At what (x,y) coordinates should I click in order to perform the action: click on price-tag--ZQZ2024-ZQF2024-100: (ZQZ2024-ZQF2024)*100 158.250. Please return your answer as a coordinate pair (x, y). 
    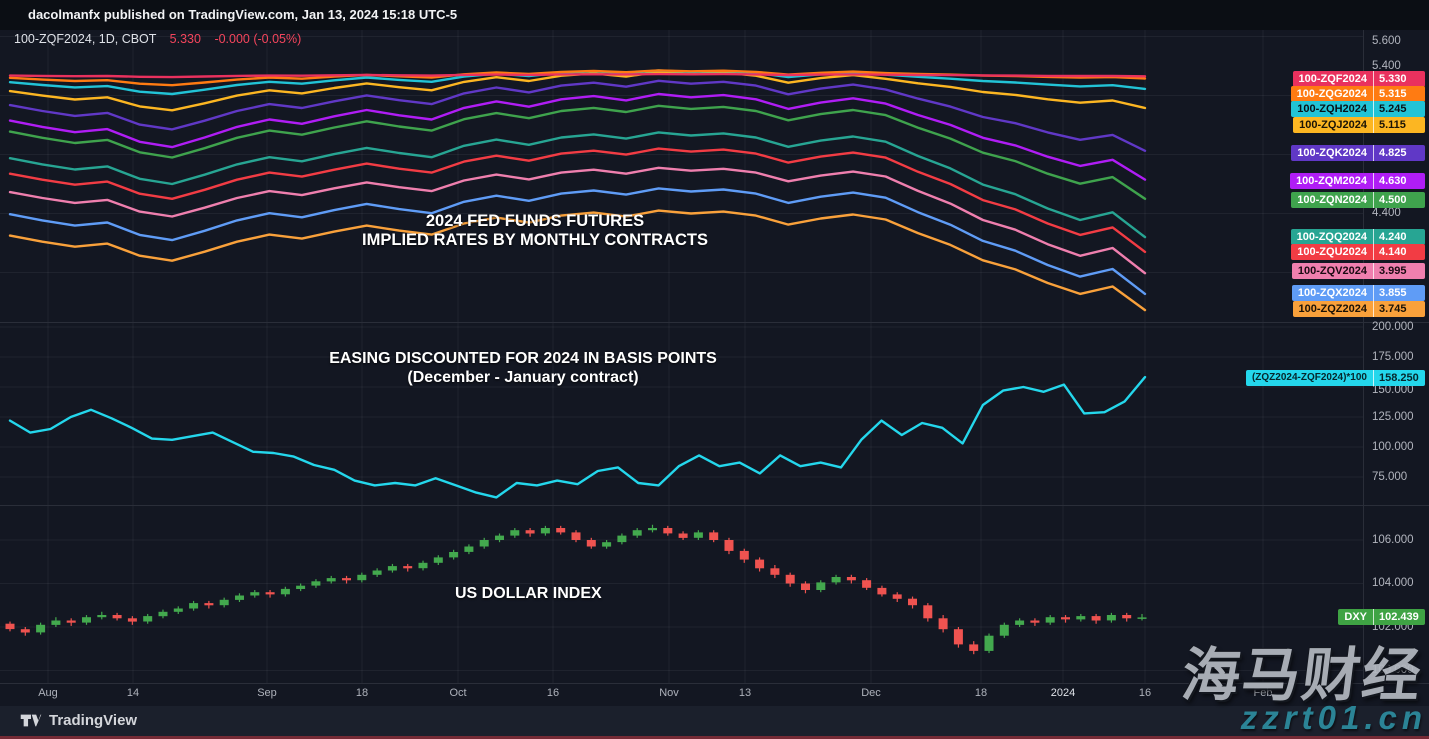
    Looking at the image, I should click on (1335, 378).